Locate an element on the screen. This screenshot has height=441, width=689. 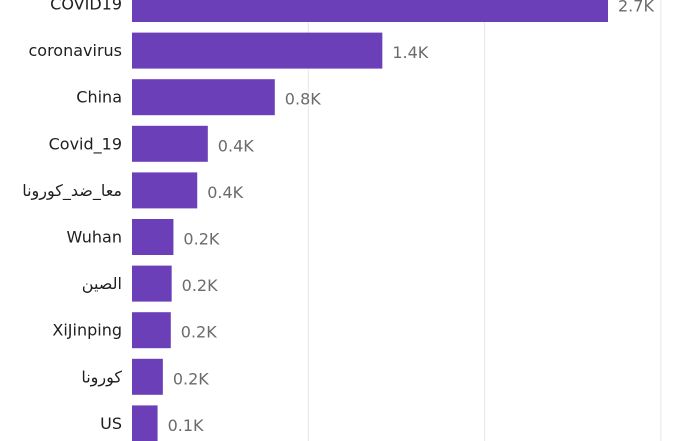
category-label: XiJinping is located at coordinates (87, 330).